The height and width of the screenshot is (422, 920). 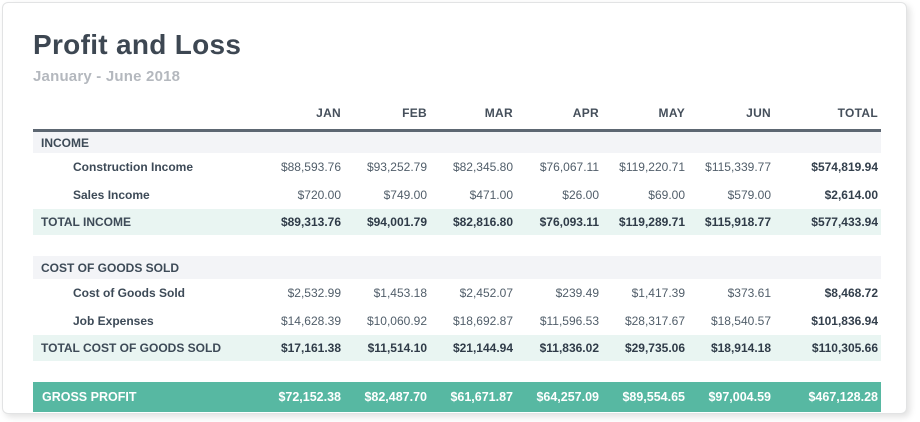 What do you see at coordinates (145, 321) in the screenshot?
I see `row-label: Job Expenses` at bounding box center [145, 321].